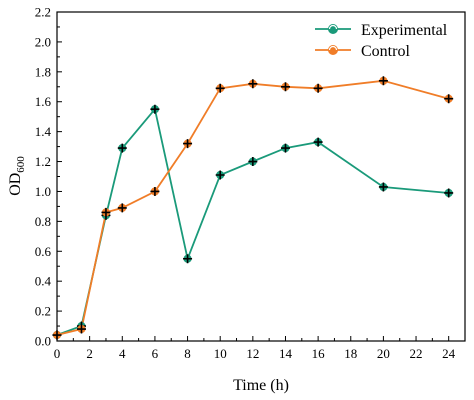 The image size is (474, 400). Describe the element at coordinates (43, 131) in the screenshot. I see `y-tick-label: 1.4` at that location.